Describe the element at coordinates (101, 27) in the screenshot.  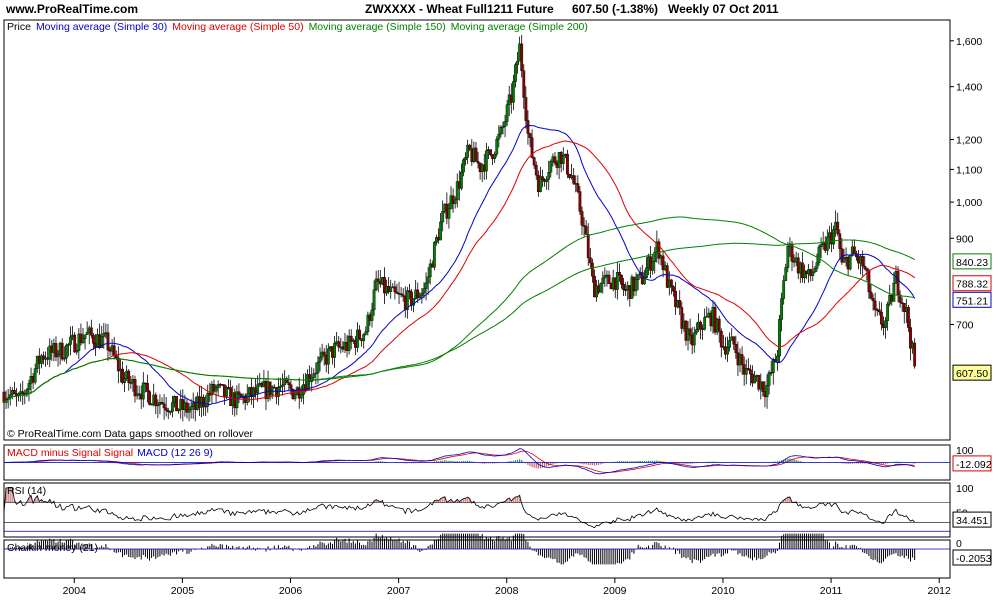
I see `price-legend-item: Moving average (Simple 30)` at that location.